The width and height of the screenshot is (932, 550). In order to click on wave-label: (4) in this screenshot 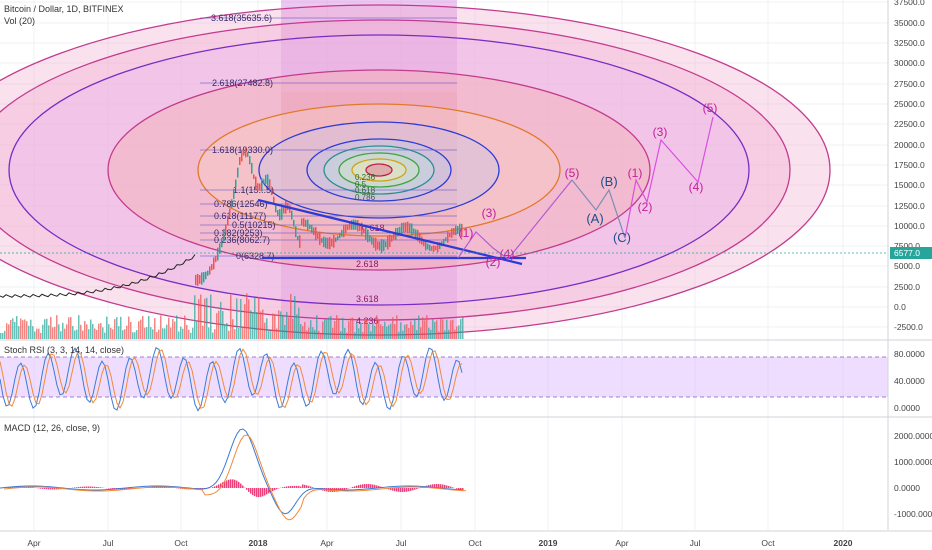, I will do `click(696, 187)`.